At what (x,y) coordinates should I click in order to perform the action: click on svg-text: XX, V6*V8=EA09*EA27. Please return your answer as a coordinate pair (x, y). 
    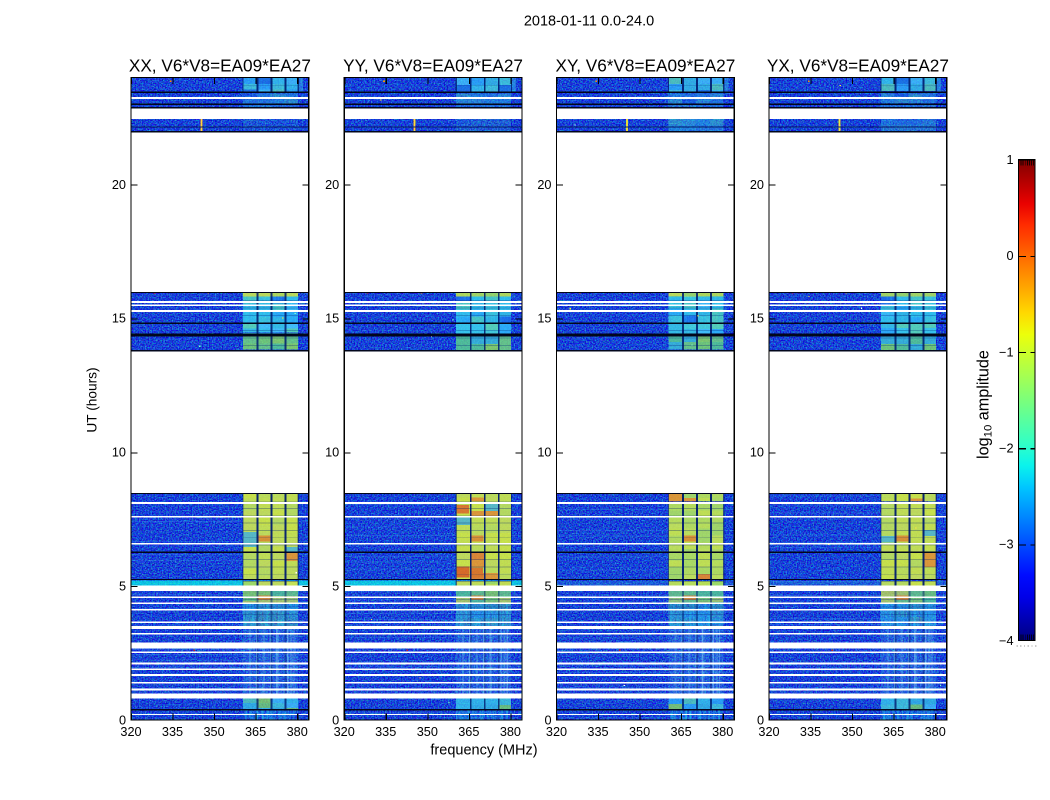
    Looking at the image, I should click on (220, 66).